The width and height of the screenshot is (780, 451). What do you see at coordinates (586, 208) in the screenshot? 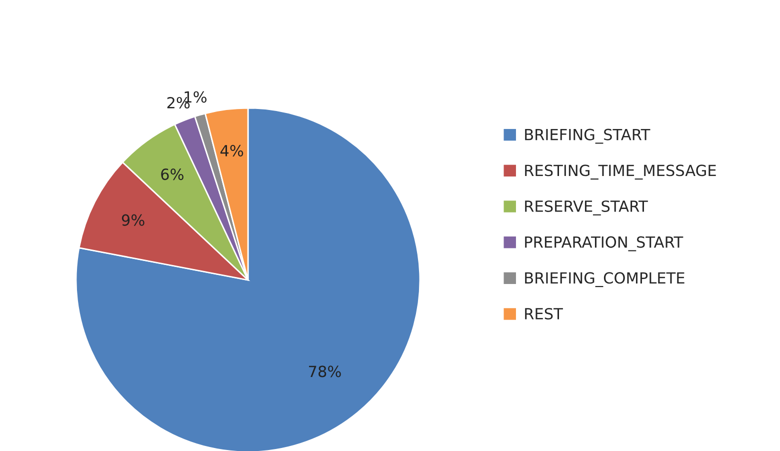
I see `legend-label: RESERVE_START` at bounding box center [586, 208].